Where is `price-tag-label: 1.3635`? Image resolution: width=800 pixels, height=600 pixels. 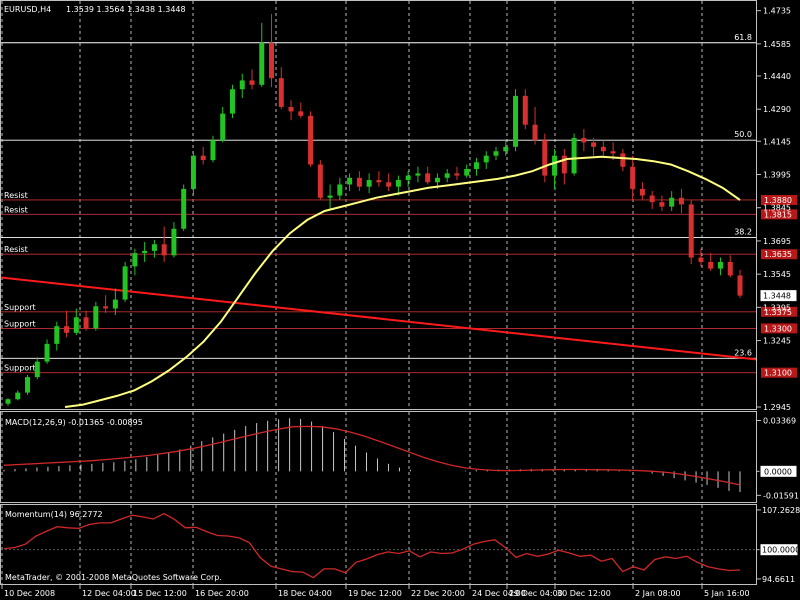 price-tag-label: 1.3635 is located at coordinates (778, 254).